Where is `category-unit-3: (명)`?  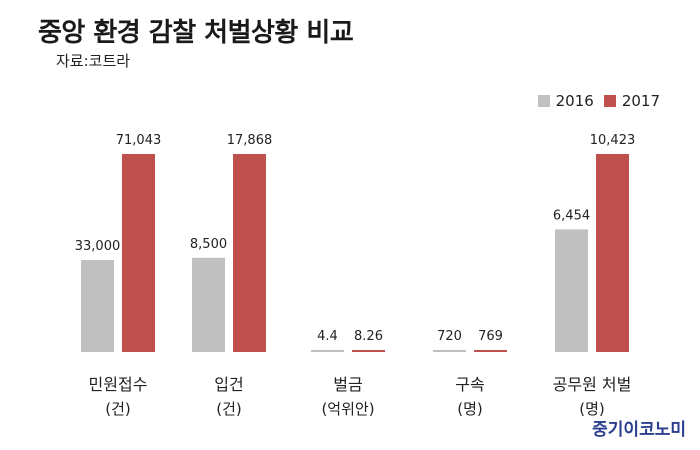 category-unit-3: (명) is located at coordinates (470, 409).